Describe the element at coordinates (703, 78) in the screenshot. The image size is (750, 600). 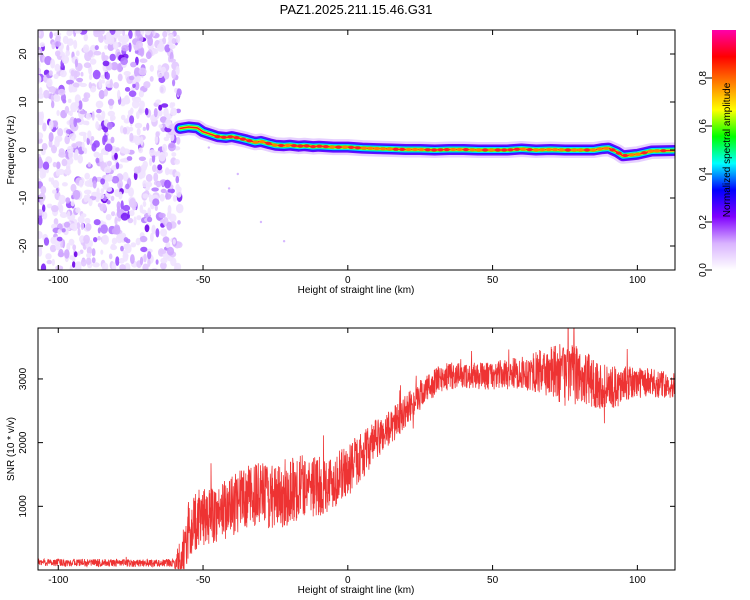
I see `colorbar-tick-label: 0.8` at that location.